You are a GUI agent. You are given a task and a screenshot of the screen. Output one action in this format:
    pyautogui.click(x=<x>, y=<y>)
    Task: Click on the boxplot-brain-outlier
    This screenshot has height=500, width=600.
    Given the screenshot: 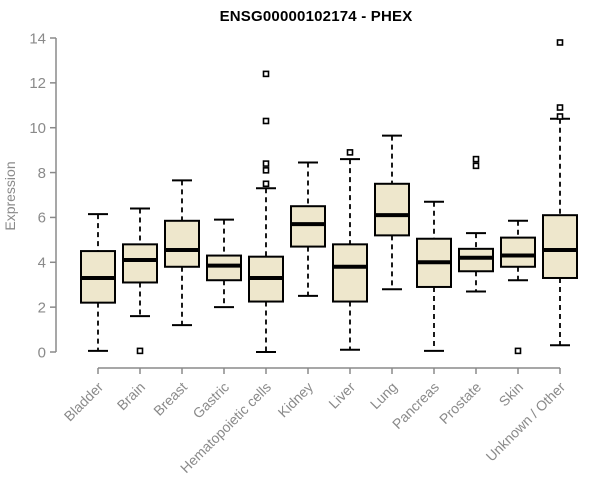 What is the action you would take?
    pyautogui.click(x=140, y=351)
    